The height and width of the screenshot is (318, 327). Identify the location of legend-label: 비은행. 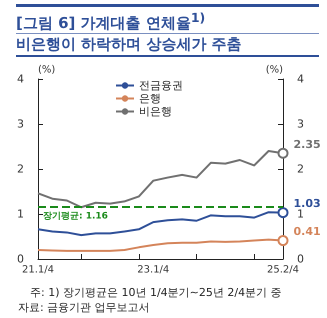
(155, 111).